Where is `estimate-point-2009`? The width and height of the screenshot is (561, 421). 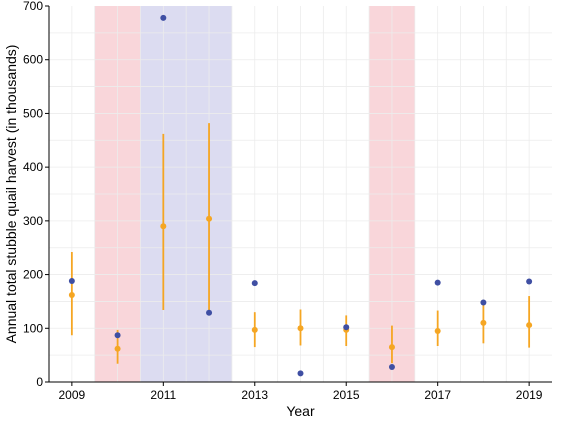 estimate-point-2009 is located at coordinates (71, 294).